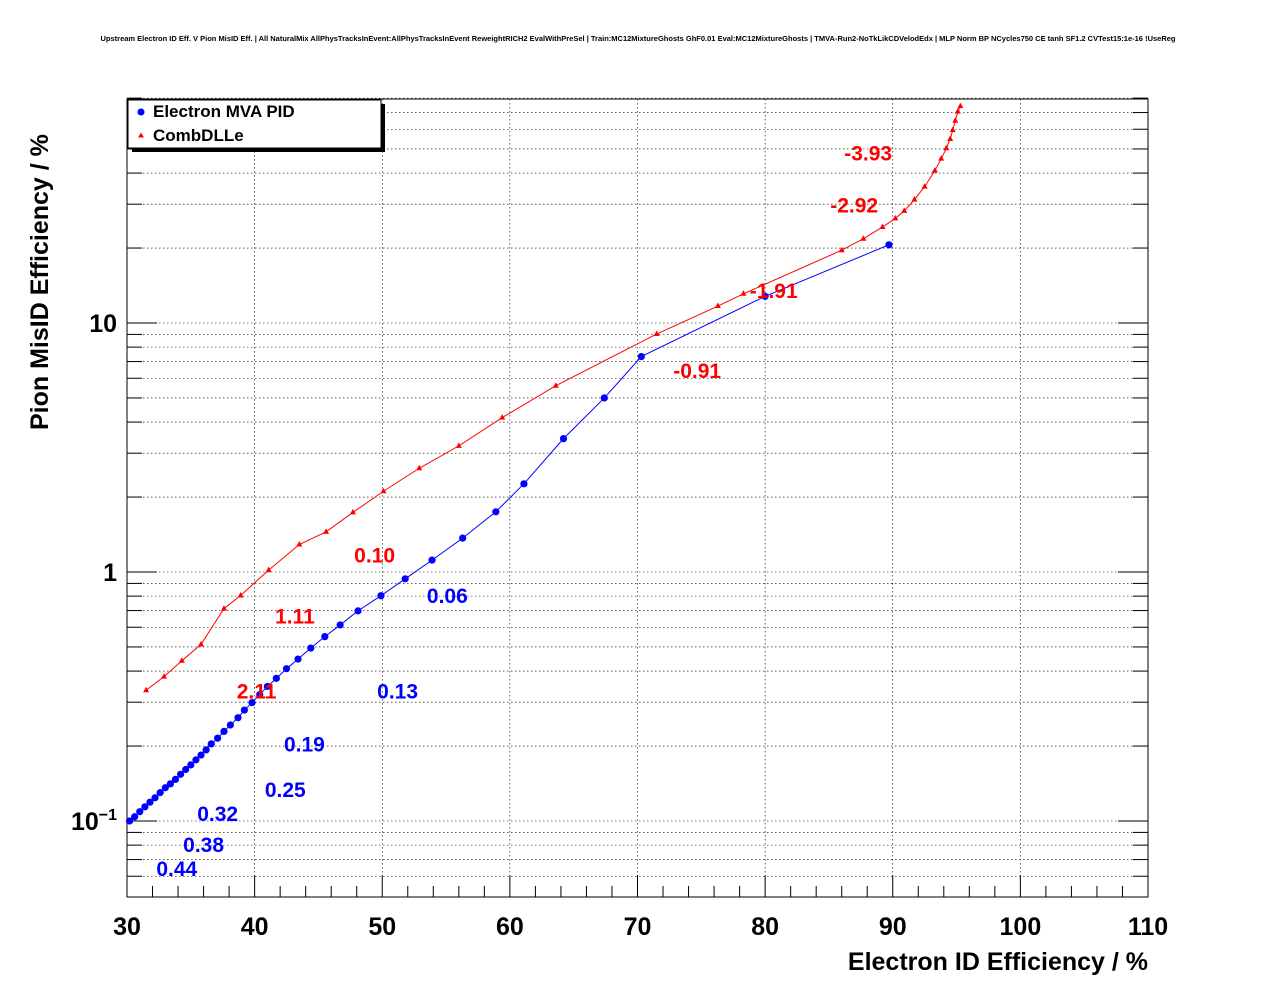 This screenshot has width=1276, height=996. I want to click on legend: Electron MVA PID CombDLLe, so click(256, 125).